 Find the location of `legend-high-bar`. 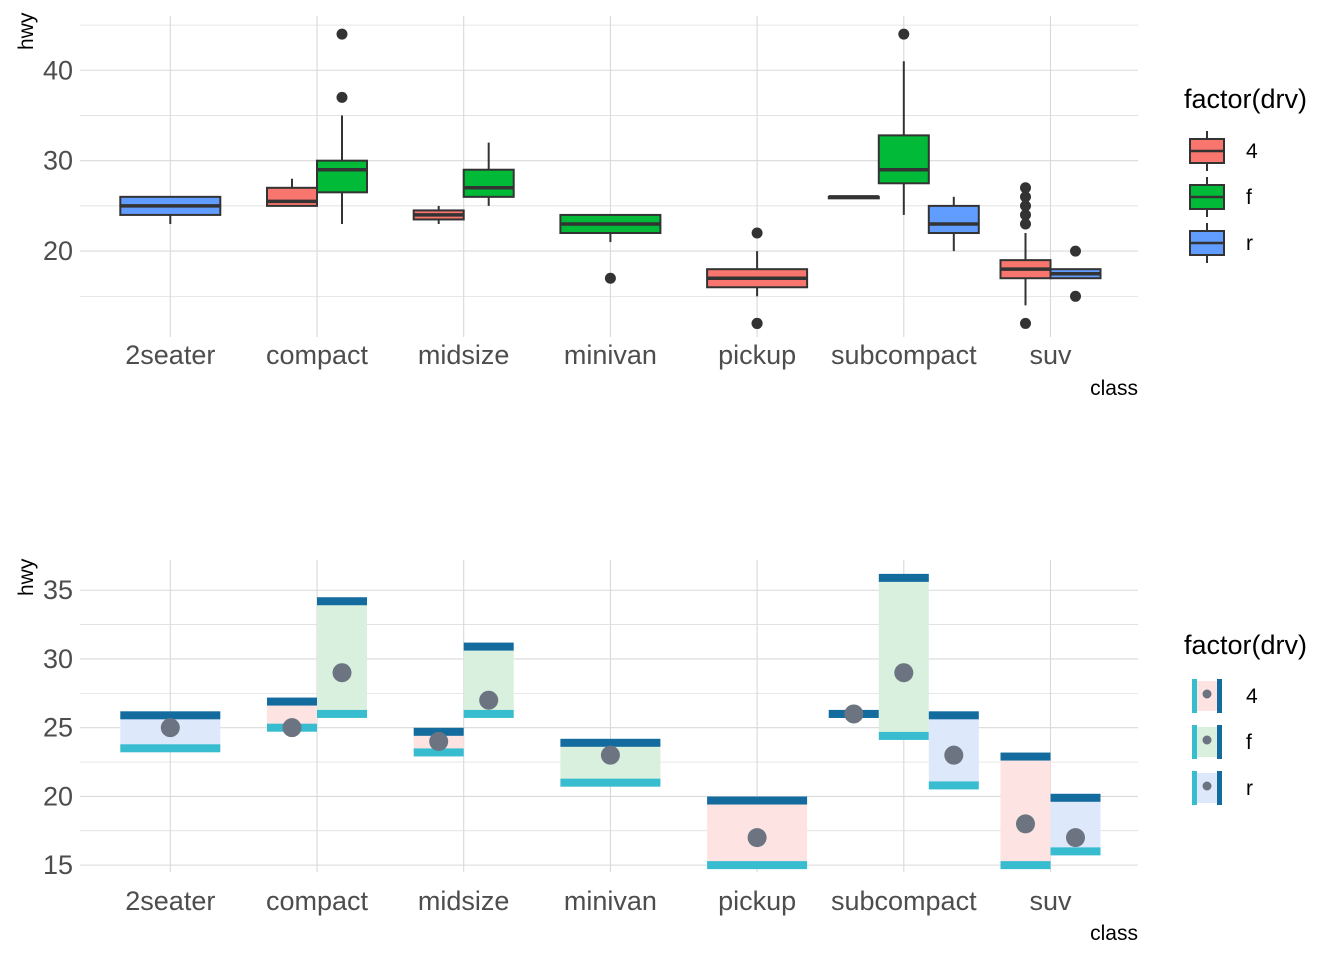

legend-high-bar is located at coordinates (1219, 742).